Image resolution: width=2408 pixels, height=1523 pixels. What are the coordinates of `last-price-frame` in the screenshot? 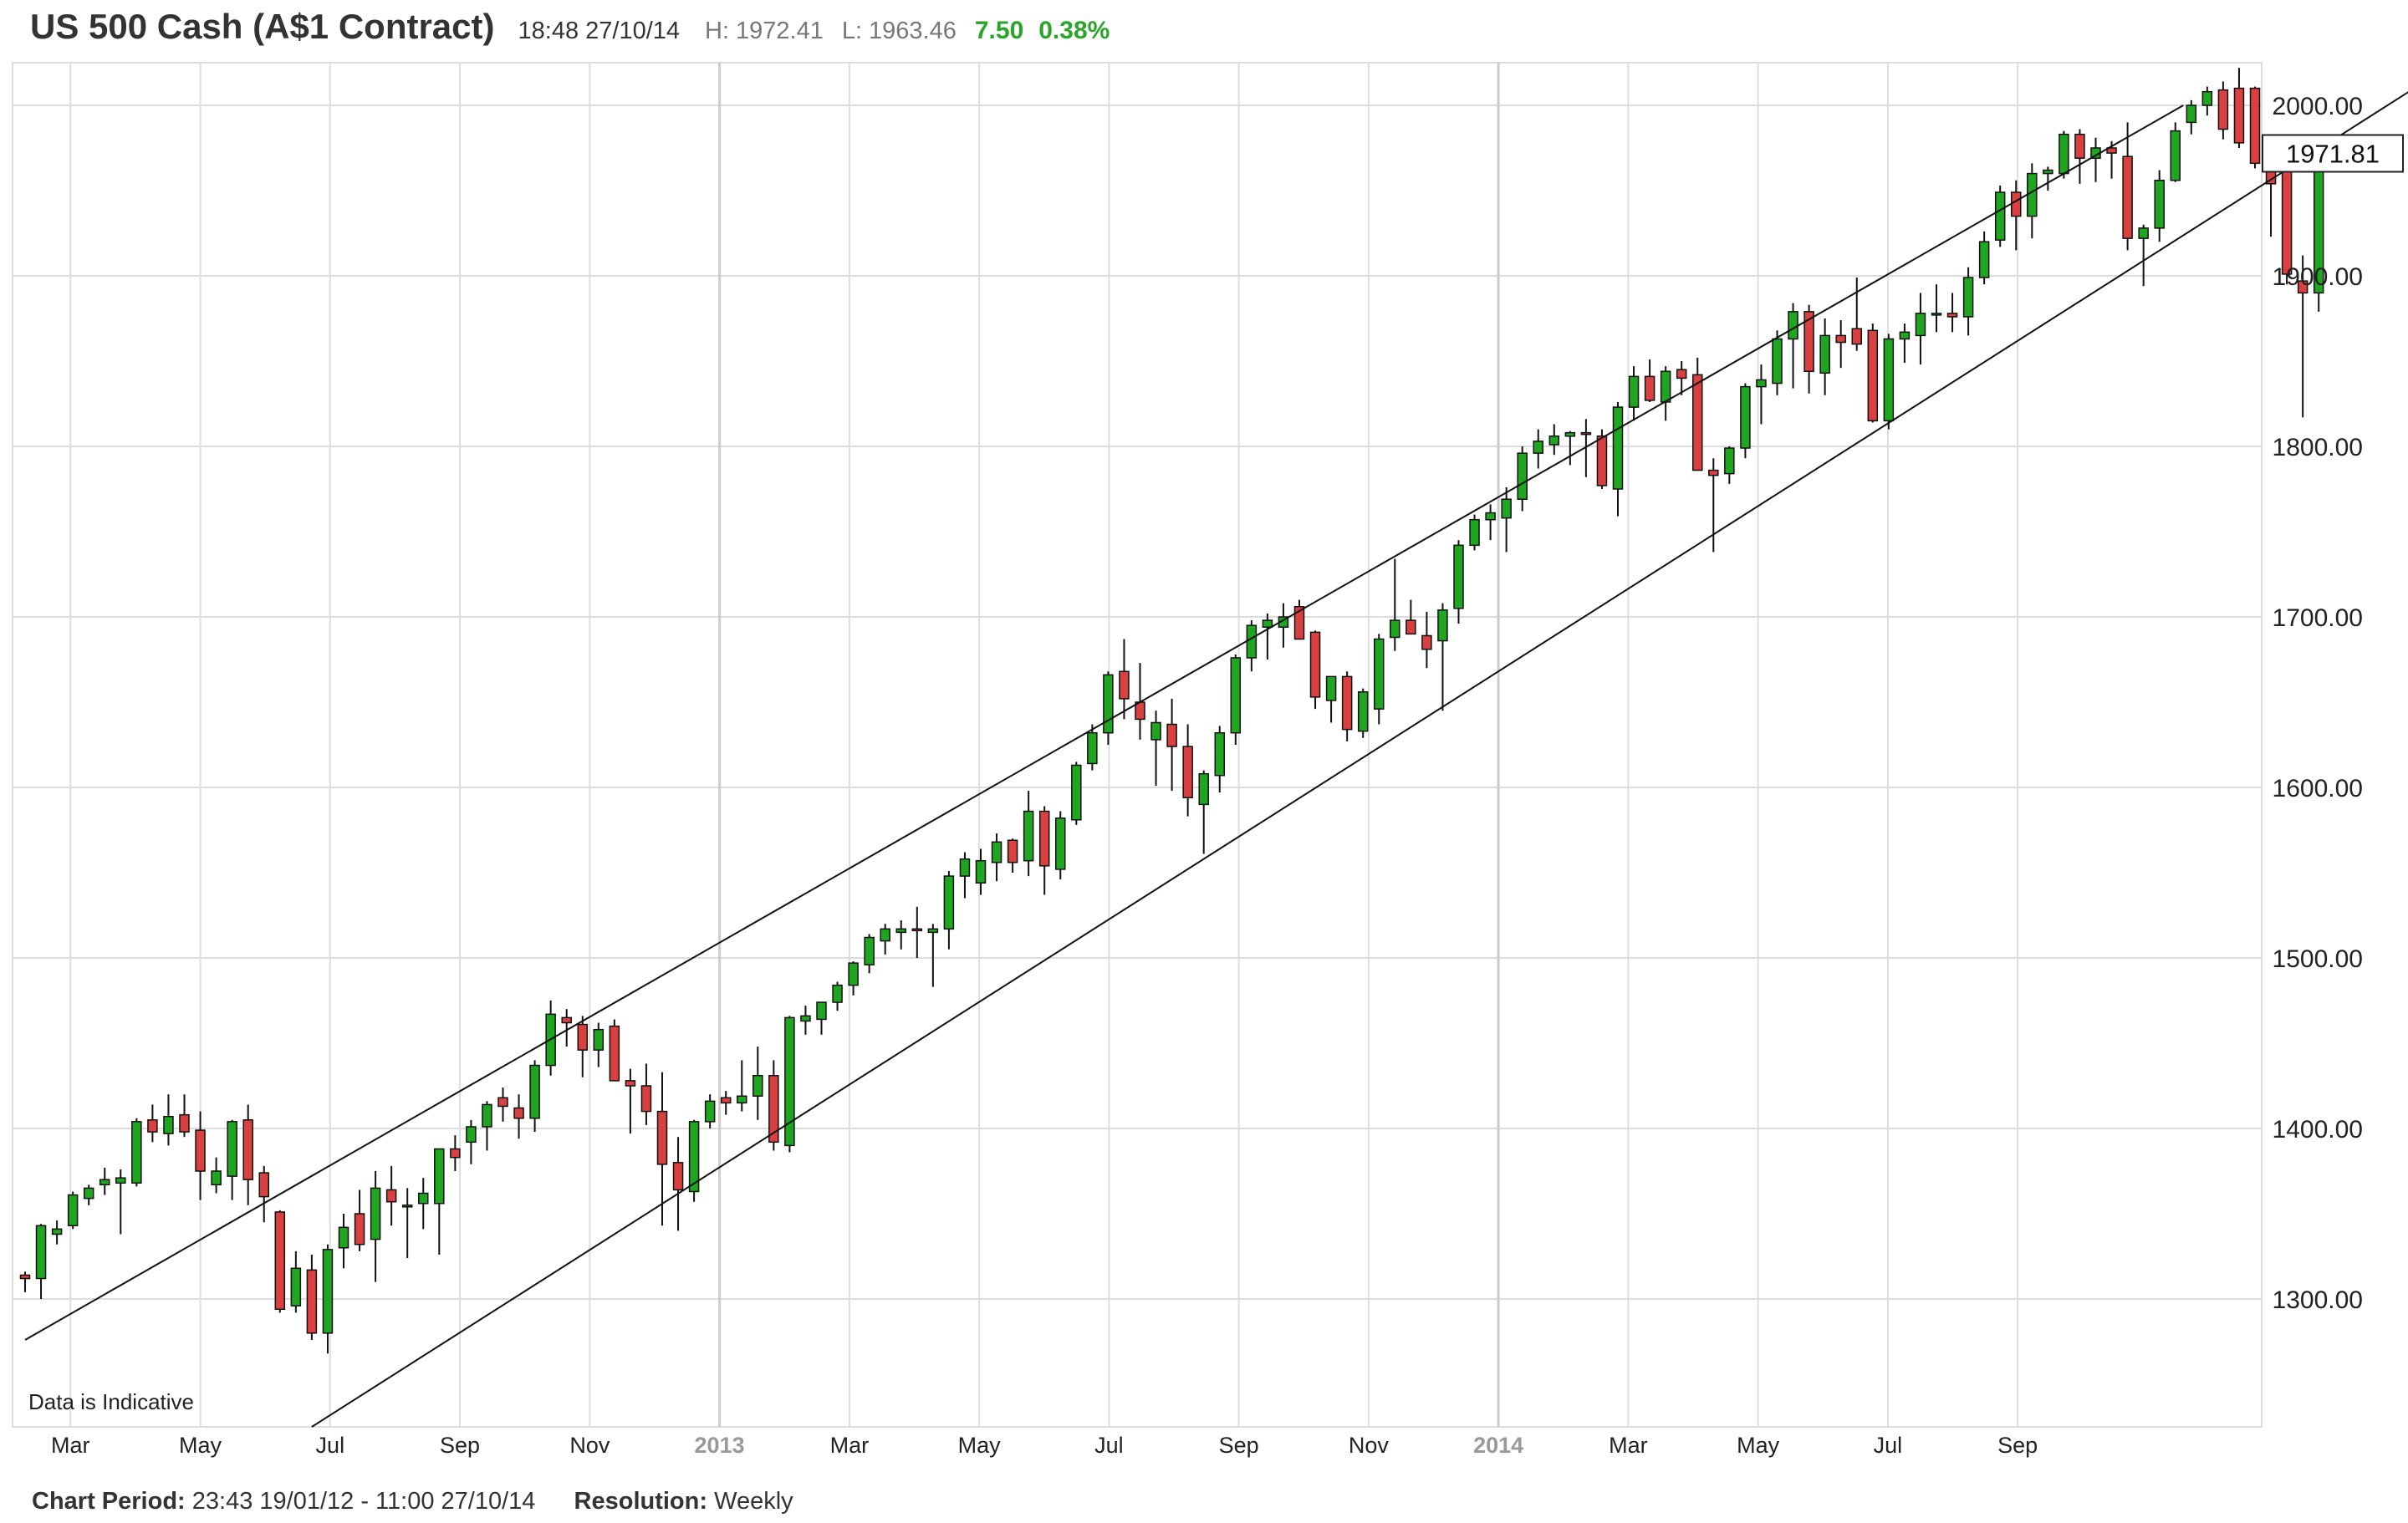 It's located at (2333, 153).